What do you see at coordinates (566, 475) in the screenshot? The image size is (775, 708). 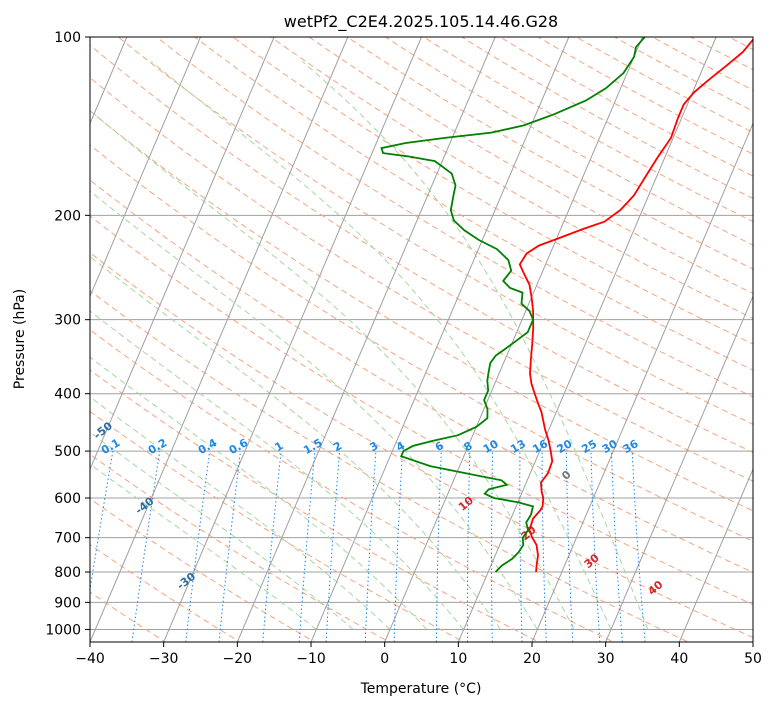 I see `gray-line-label: 0` at bounding box center [566, 475].